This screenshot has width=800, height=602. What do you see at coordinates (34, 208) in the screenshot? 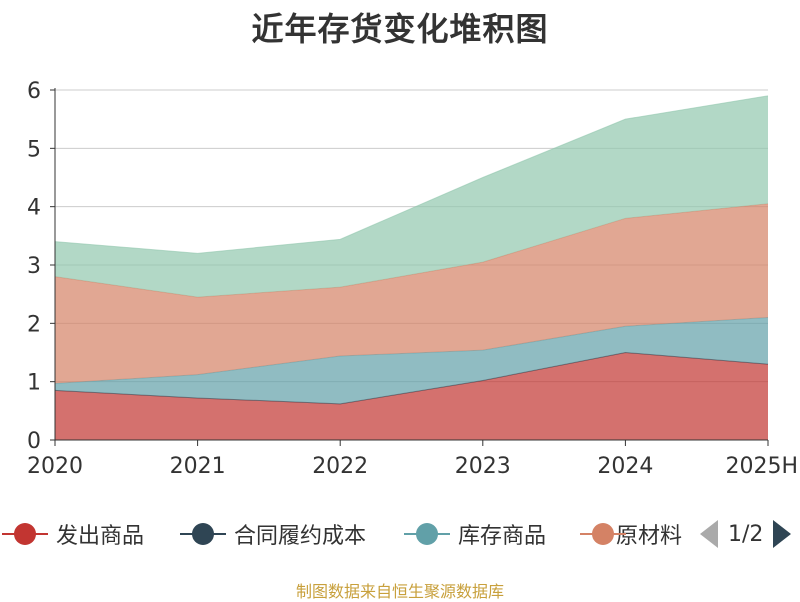
I see `y-tick-label-4: 4` at bounding box center [34, 208].